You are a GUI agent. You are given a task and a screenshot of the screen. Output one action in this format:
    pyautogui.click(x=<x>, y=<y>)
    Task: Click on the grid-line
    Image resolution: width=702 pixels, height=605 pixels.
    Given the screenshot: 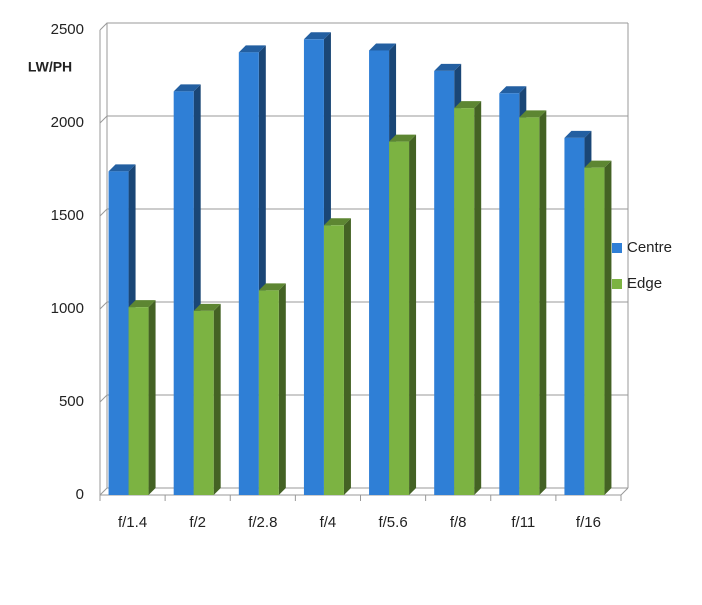 What is the action you would take?
    pyautogui.click(x=363, y=26)
    